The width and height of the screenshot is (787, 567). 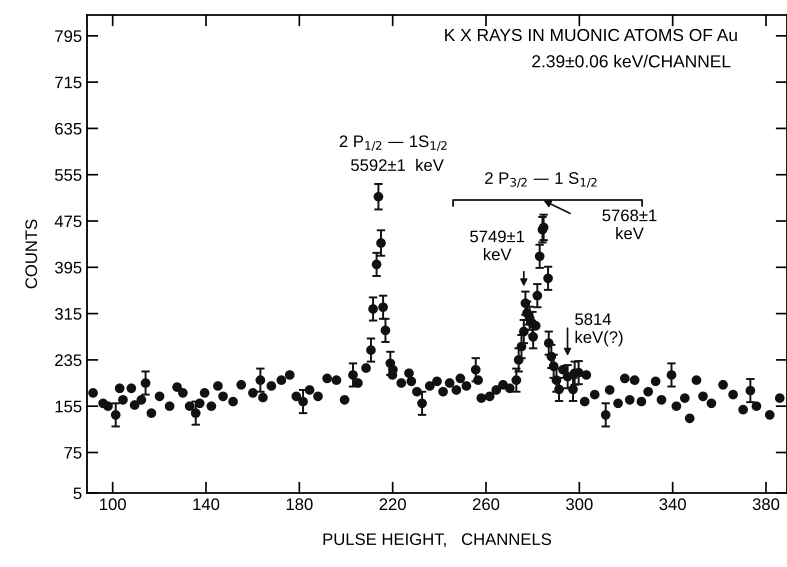 I want to click on text: K X RAYS IN MUONIC ATOMS OF Au, so click(x=591, y=35).